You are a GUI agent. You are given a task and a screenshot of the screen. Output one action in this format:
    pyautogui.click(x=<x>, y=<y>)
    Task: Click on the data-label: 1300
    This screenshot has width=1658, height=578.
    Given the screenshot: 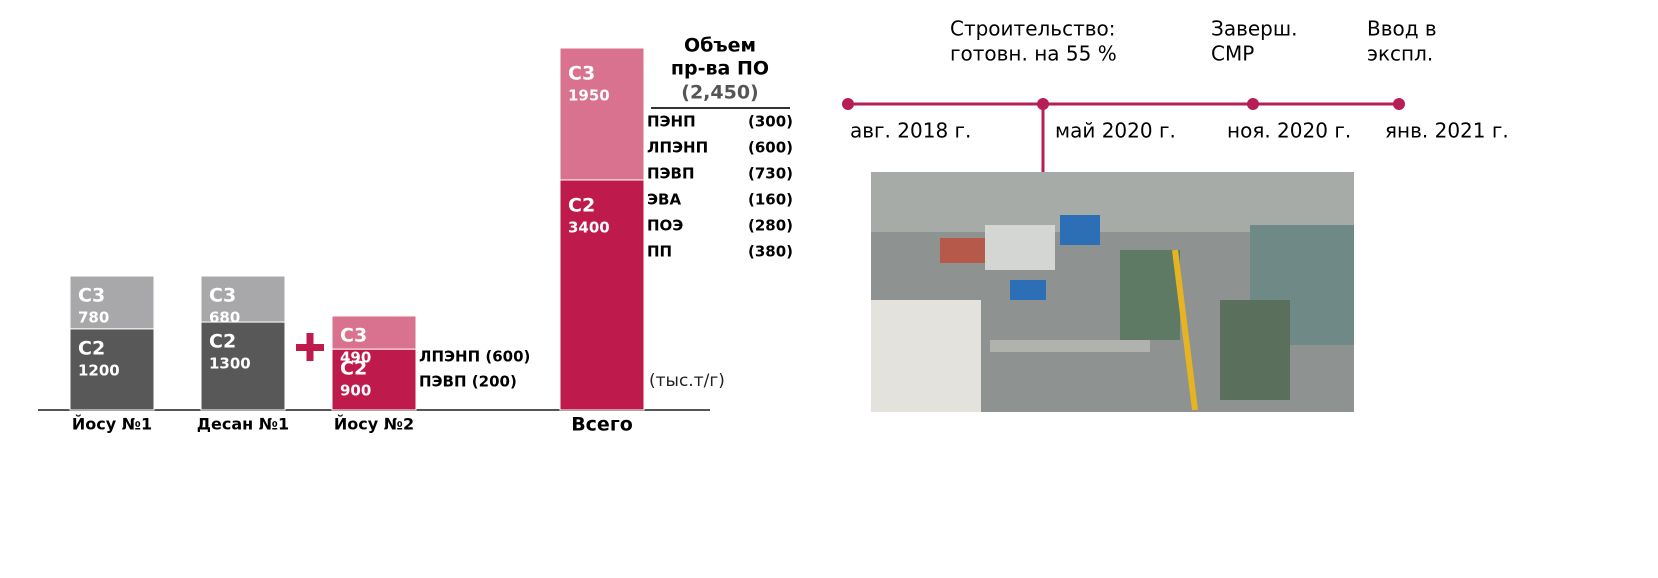 What is the action you would take?
    pyautogui.click(x=230, y=364)
    